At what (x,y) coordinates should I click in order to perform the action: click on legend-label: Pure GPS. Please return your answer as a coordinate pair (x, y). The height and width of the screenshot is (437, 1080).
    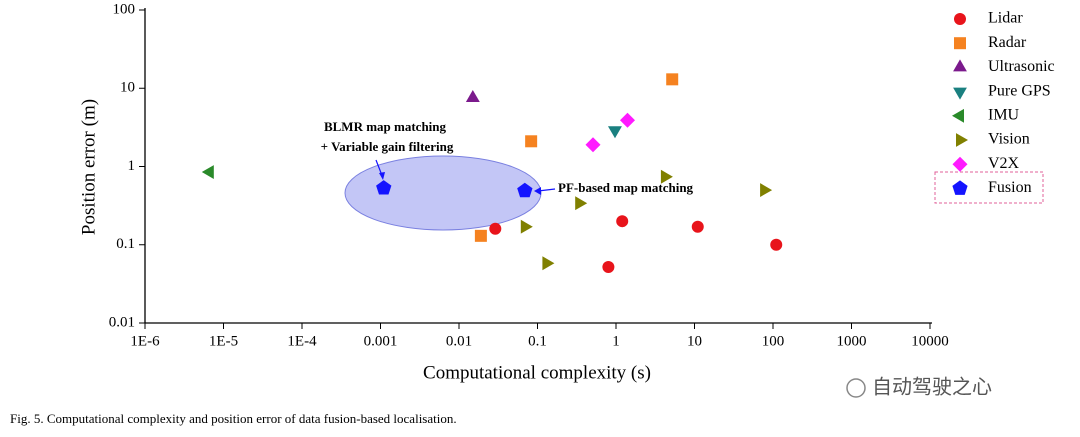
    Looking at the image, I should click on (1019, 90).